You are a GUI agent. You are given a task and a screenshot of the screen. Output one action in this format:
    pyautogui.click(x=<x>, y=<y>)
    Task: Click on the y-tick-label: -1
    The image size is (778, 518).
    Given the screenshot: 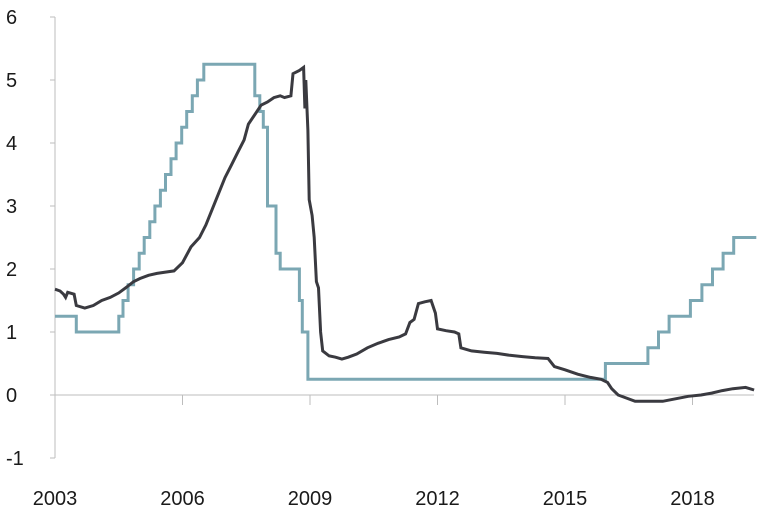 What is the action you would take?
    pyautogui.click(x=15, y=459)
    